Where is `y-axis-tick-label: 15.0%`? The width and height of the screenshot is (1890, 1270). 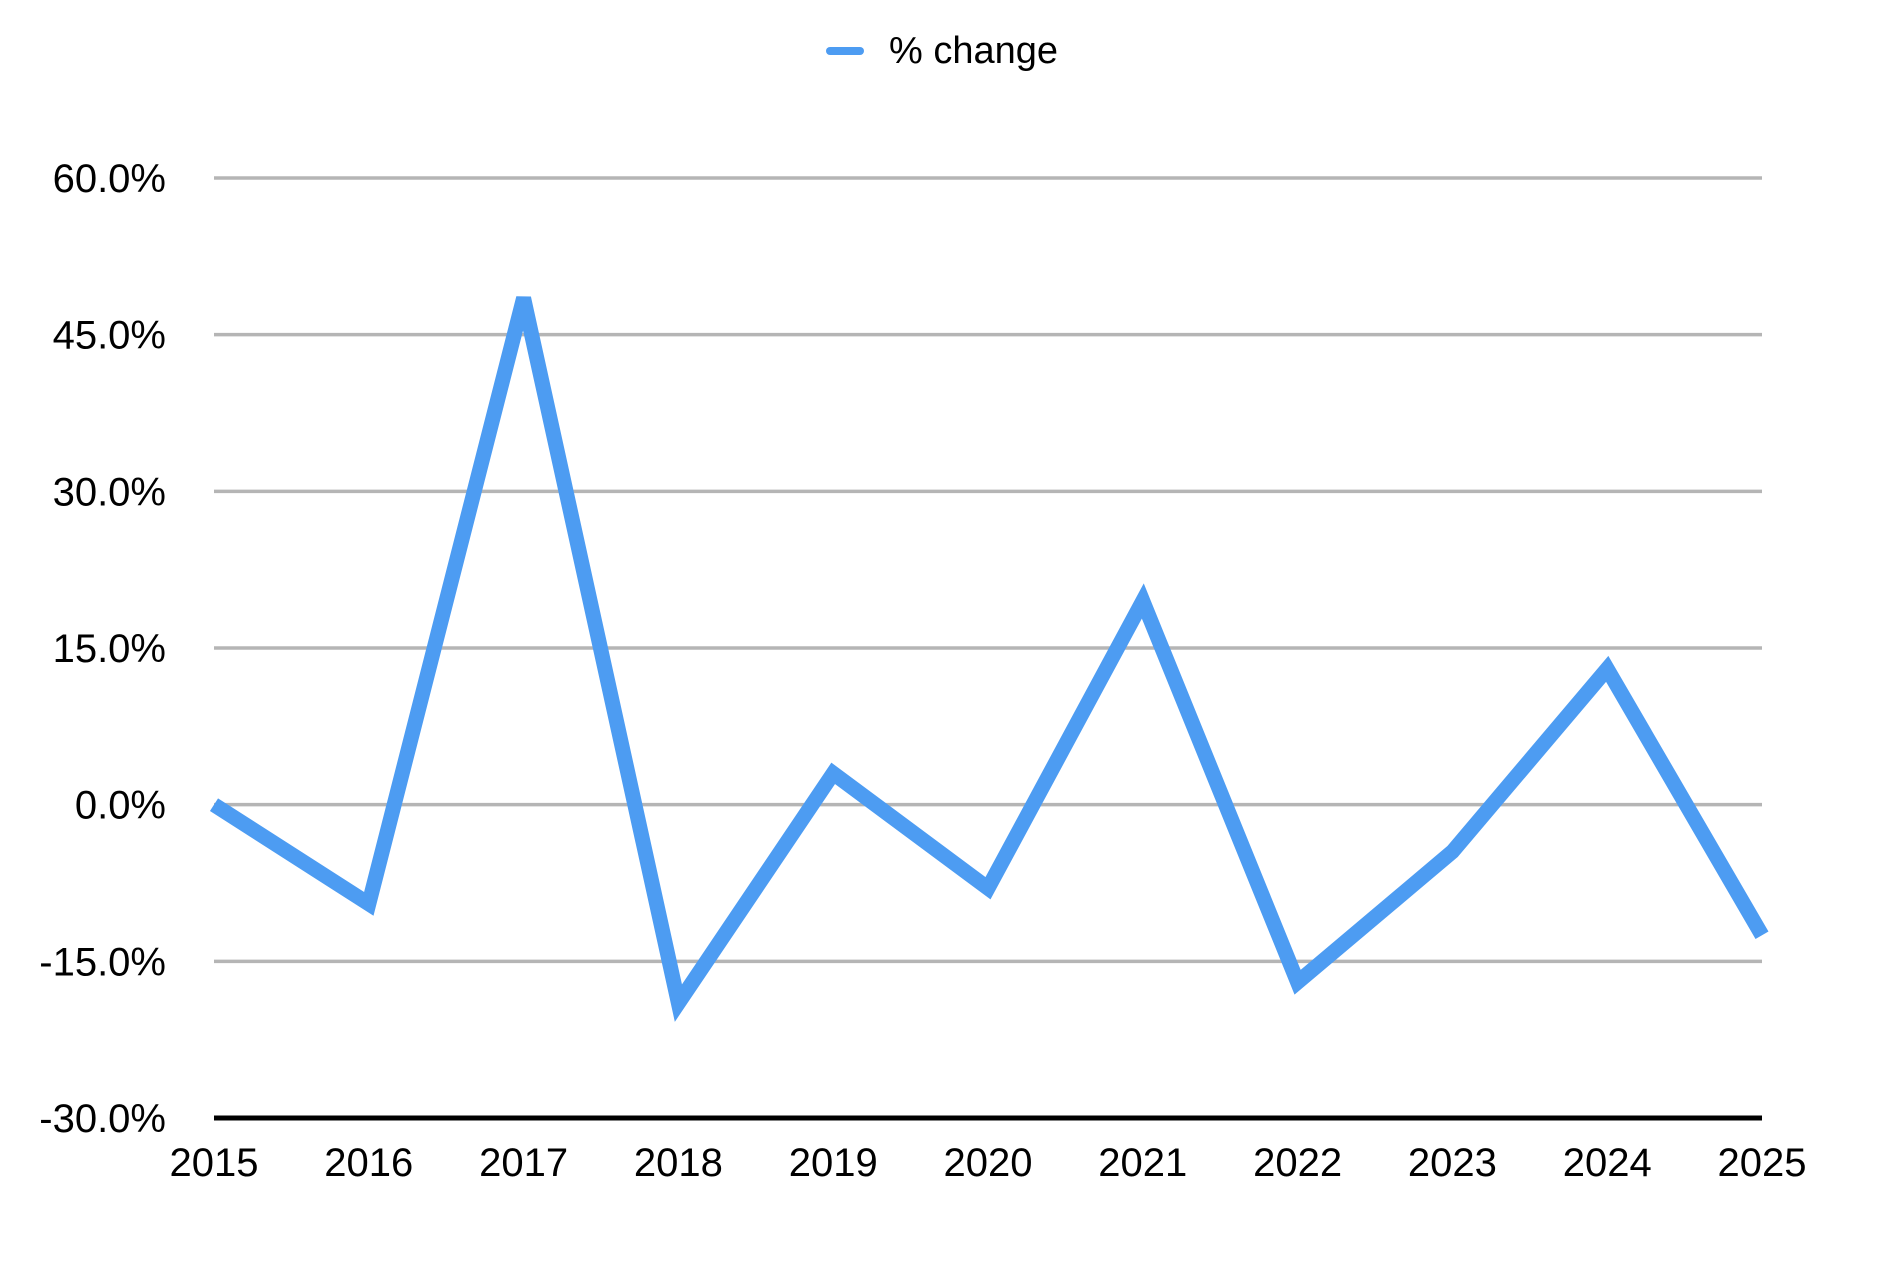 y-axis-tick-label: 15.0% is located at coordinates (109, 649).